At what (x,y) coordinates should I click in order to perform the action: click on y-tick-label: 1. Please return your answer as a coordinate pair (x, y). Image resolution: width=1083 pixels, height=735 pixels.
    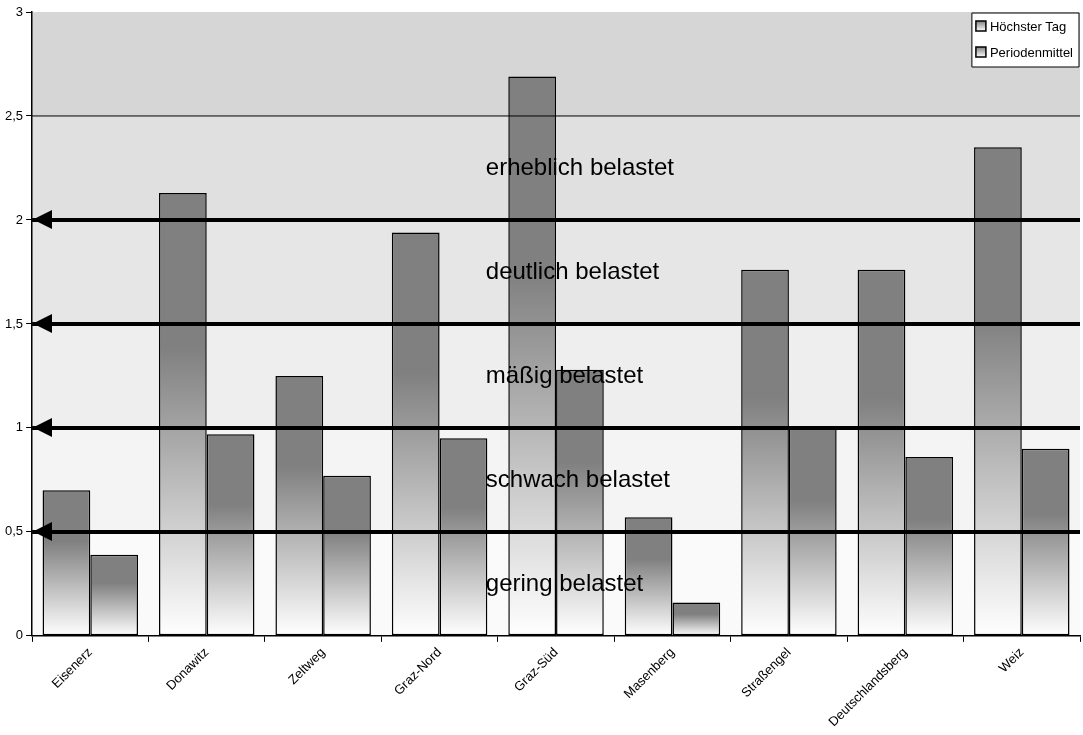
    Looking at the image, I should click on (19, 427).